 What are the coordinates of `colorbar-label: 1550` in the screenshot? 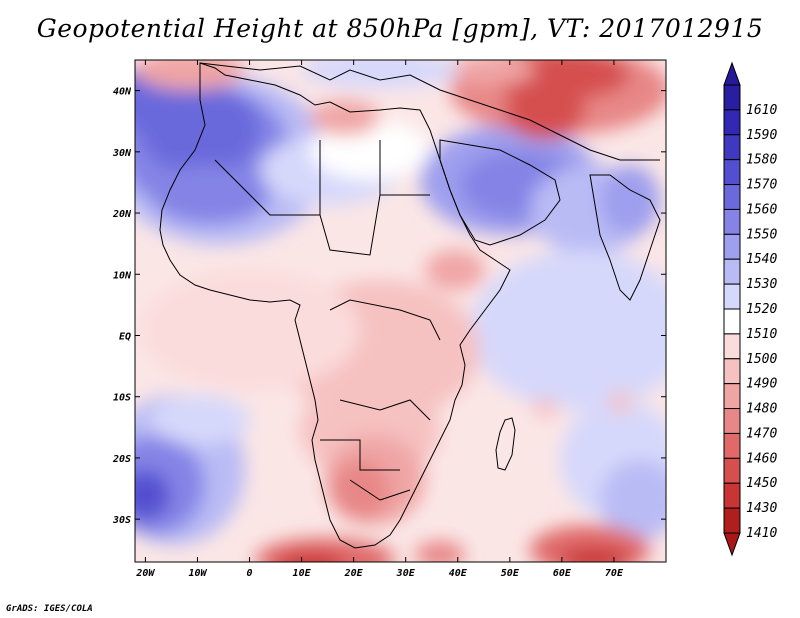 It's located at (761, 234).